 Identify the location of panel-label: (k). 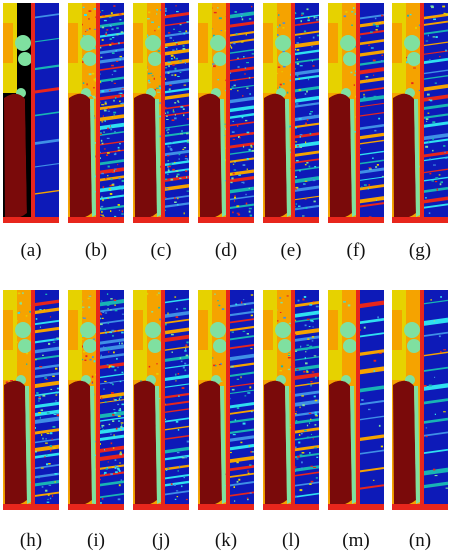
(226, 540).